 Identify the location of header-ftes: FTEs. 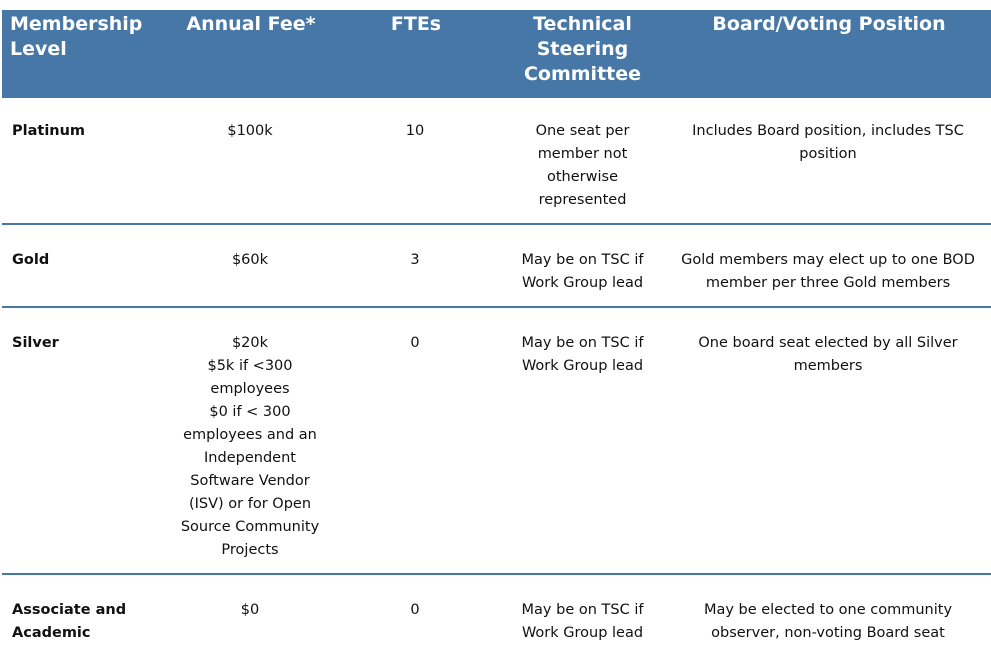
(415, 54).